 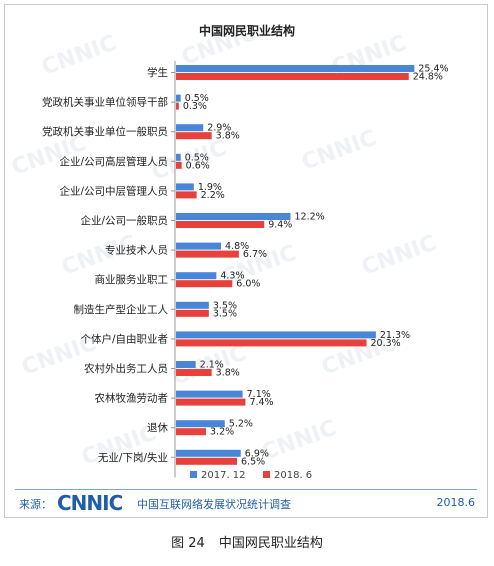 I want to click on category-label: 农村外出务工人员, so click(x=126, y=368).